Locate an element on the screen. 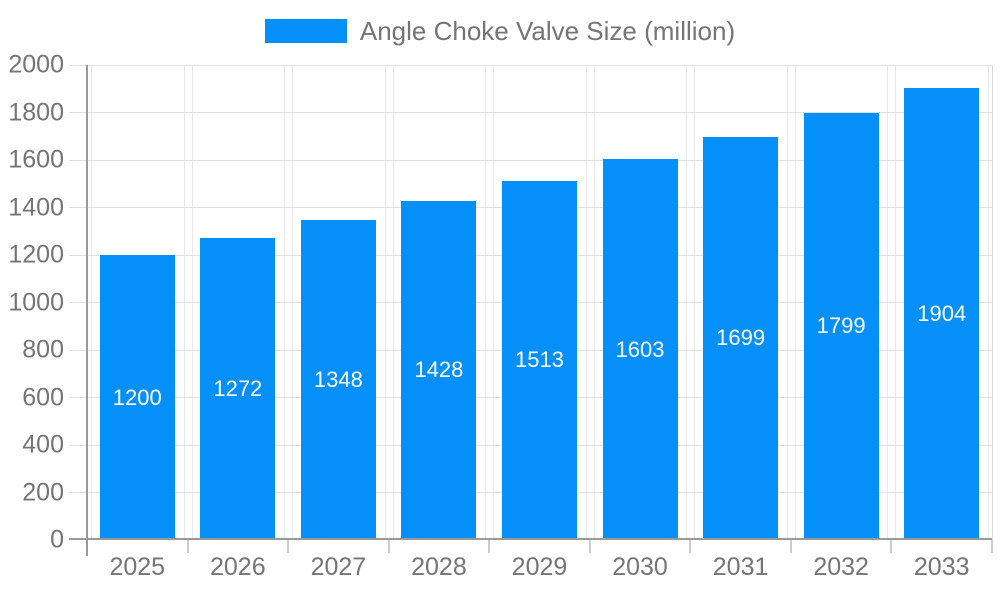 This screenshot has height=600, width=1000. bar-value-label: 1799 is located at coordinates (841, 326).